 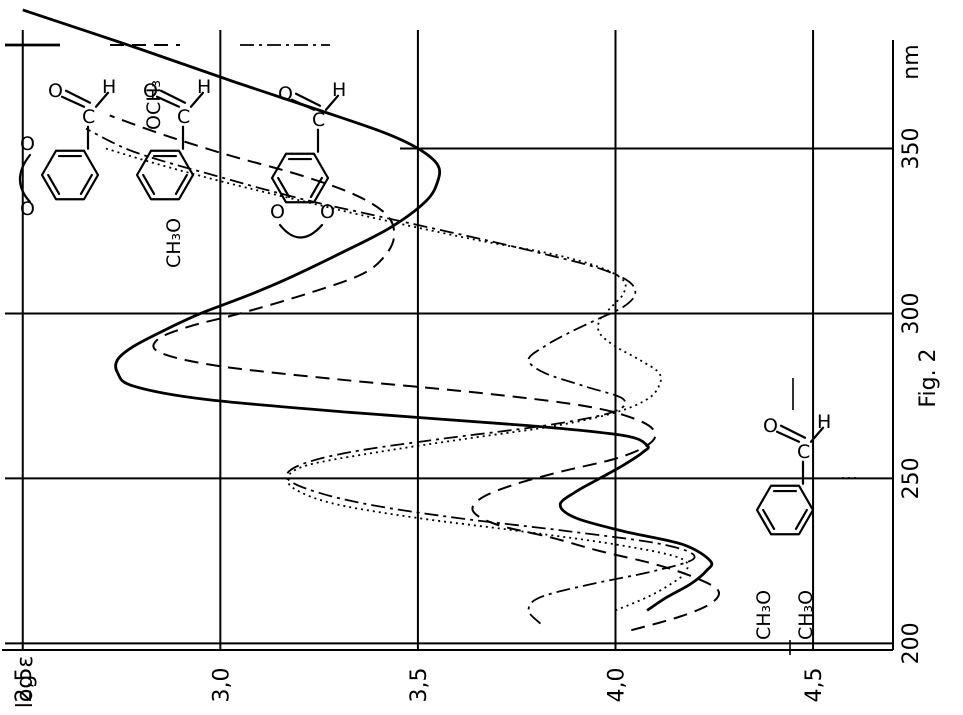 I want to click on methoxy-label: OCH₃, so click(x=154, y=105).